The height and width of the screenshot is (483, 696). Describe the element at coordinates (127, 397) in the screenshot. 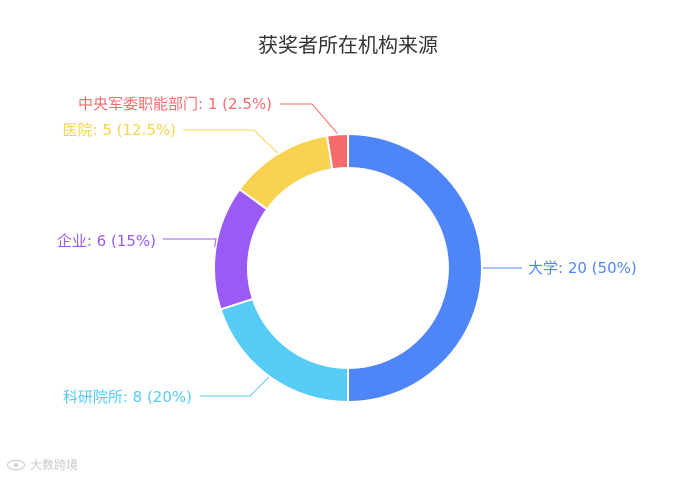

I see `slice-label-1: 科研院所: 8 (20%)` at that location.